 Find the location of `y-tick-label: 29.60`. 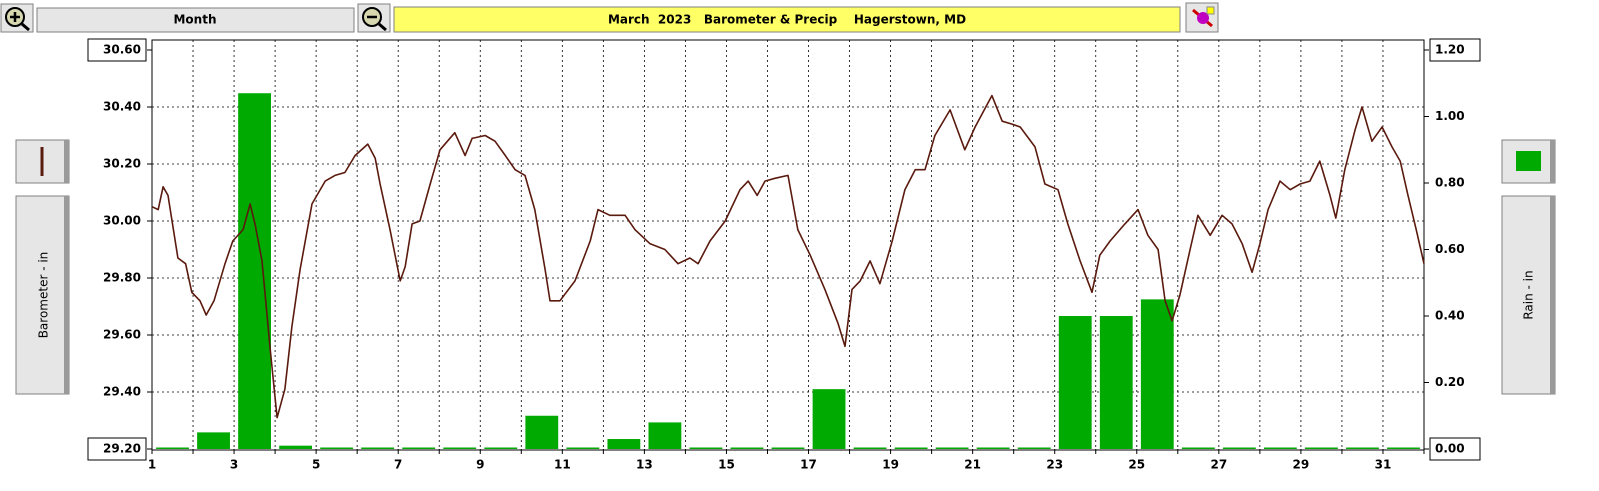

y-tick-label: 29.60 is located at coordinates (122, 335).